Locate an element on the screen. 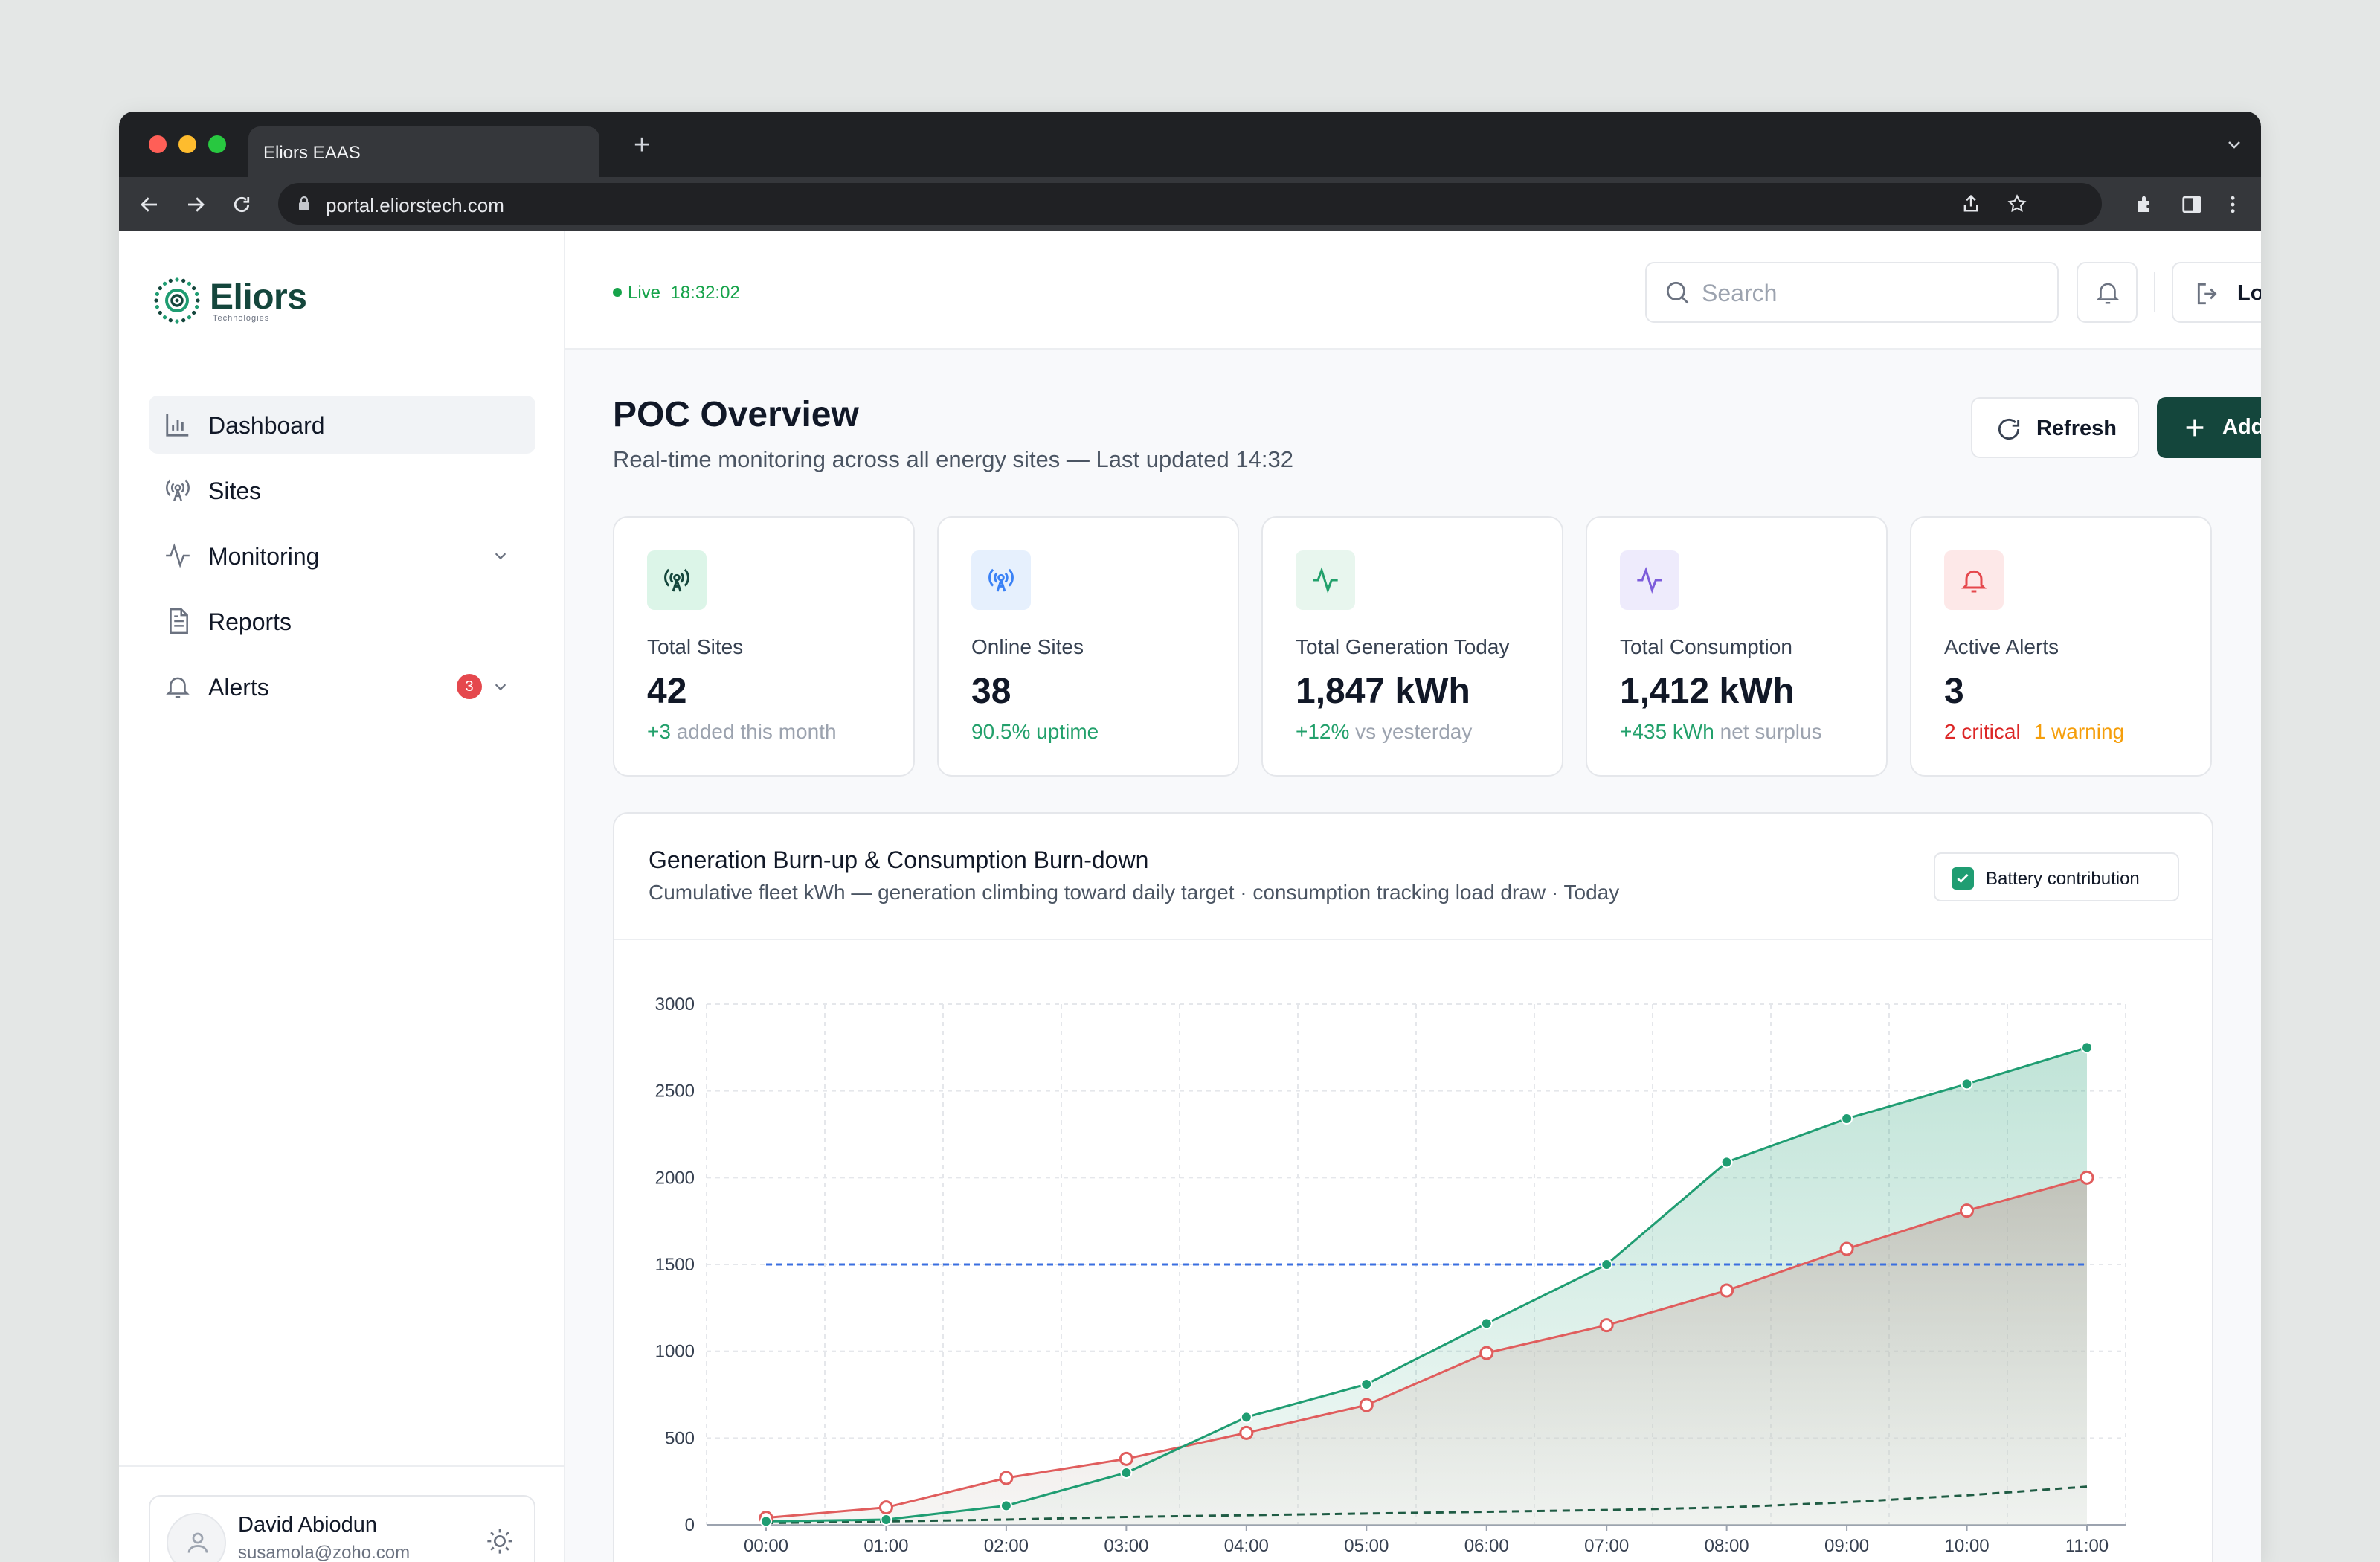 This screenshot has width=2380, height=1562. series-4-line is located at coordinates (1427, 1505).